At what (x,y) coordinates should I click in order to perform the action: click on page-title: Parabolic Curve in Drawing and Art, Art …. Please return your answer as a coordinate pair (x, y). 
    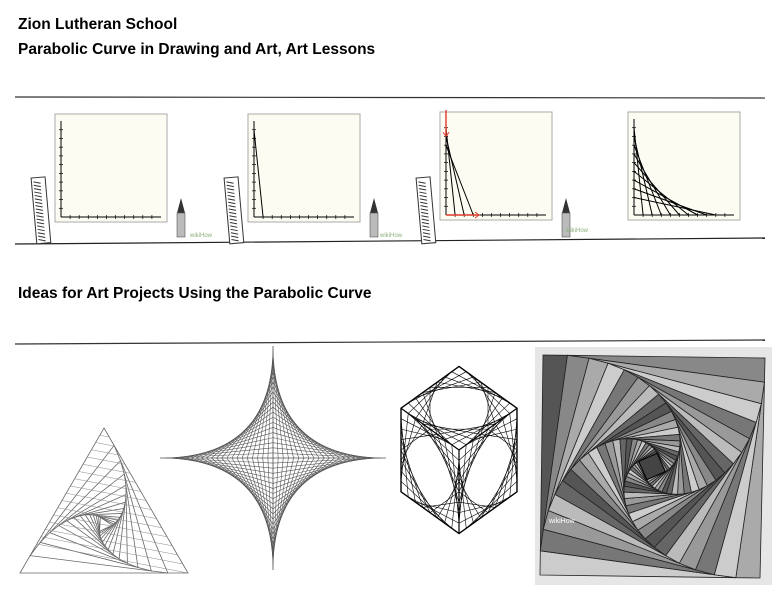
    Looking at the image, I should click on (197, 49).